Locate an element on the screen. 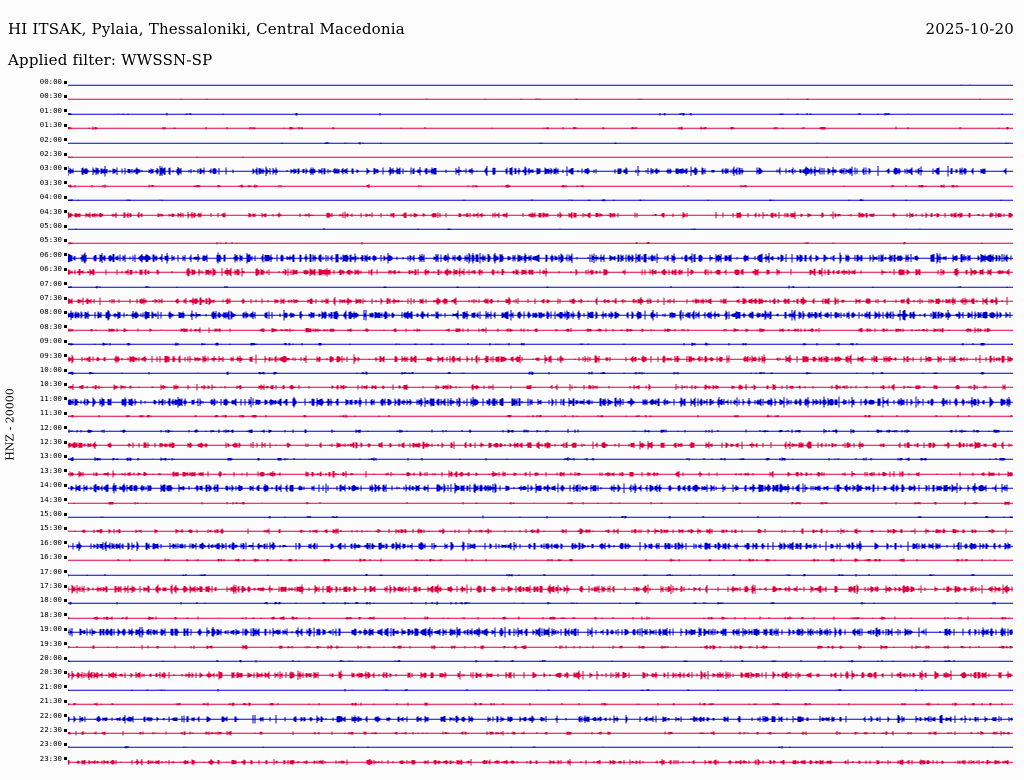 This screenshot has width=1024, height=780. trace-row: 22:30 is located at coordinates (512, 733).